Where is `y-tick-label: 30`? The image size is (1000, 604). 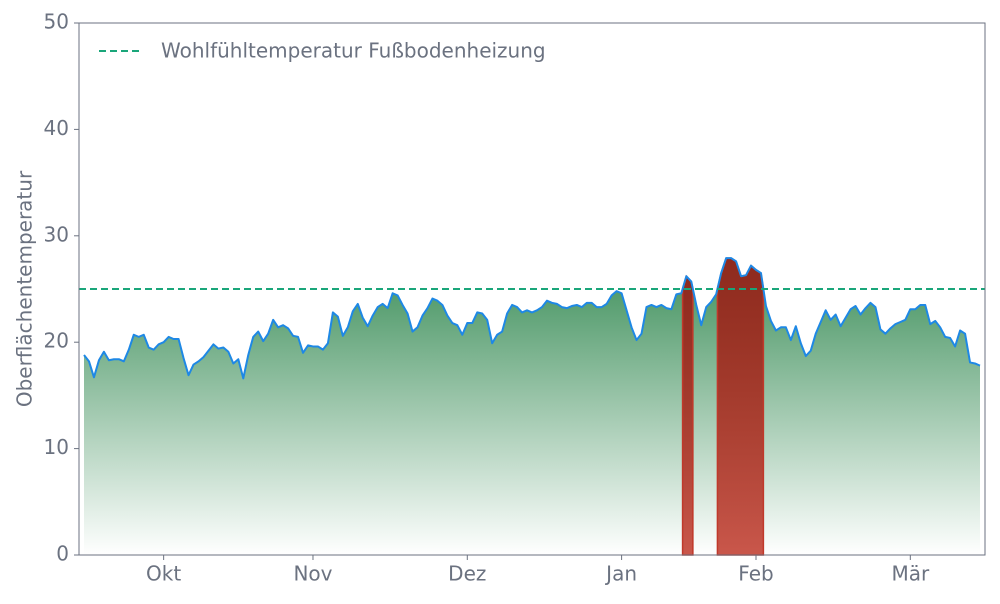 y-tick-label: 30 is located at coordinates (56, 234).